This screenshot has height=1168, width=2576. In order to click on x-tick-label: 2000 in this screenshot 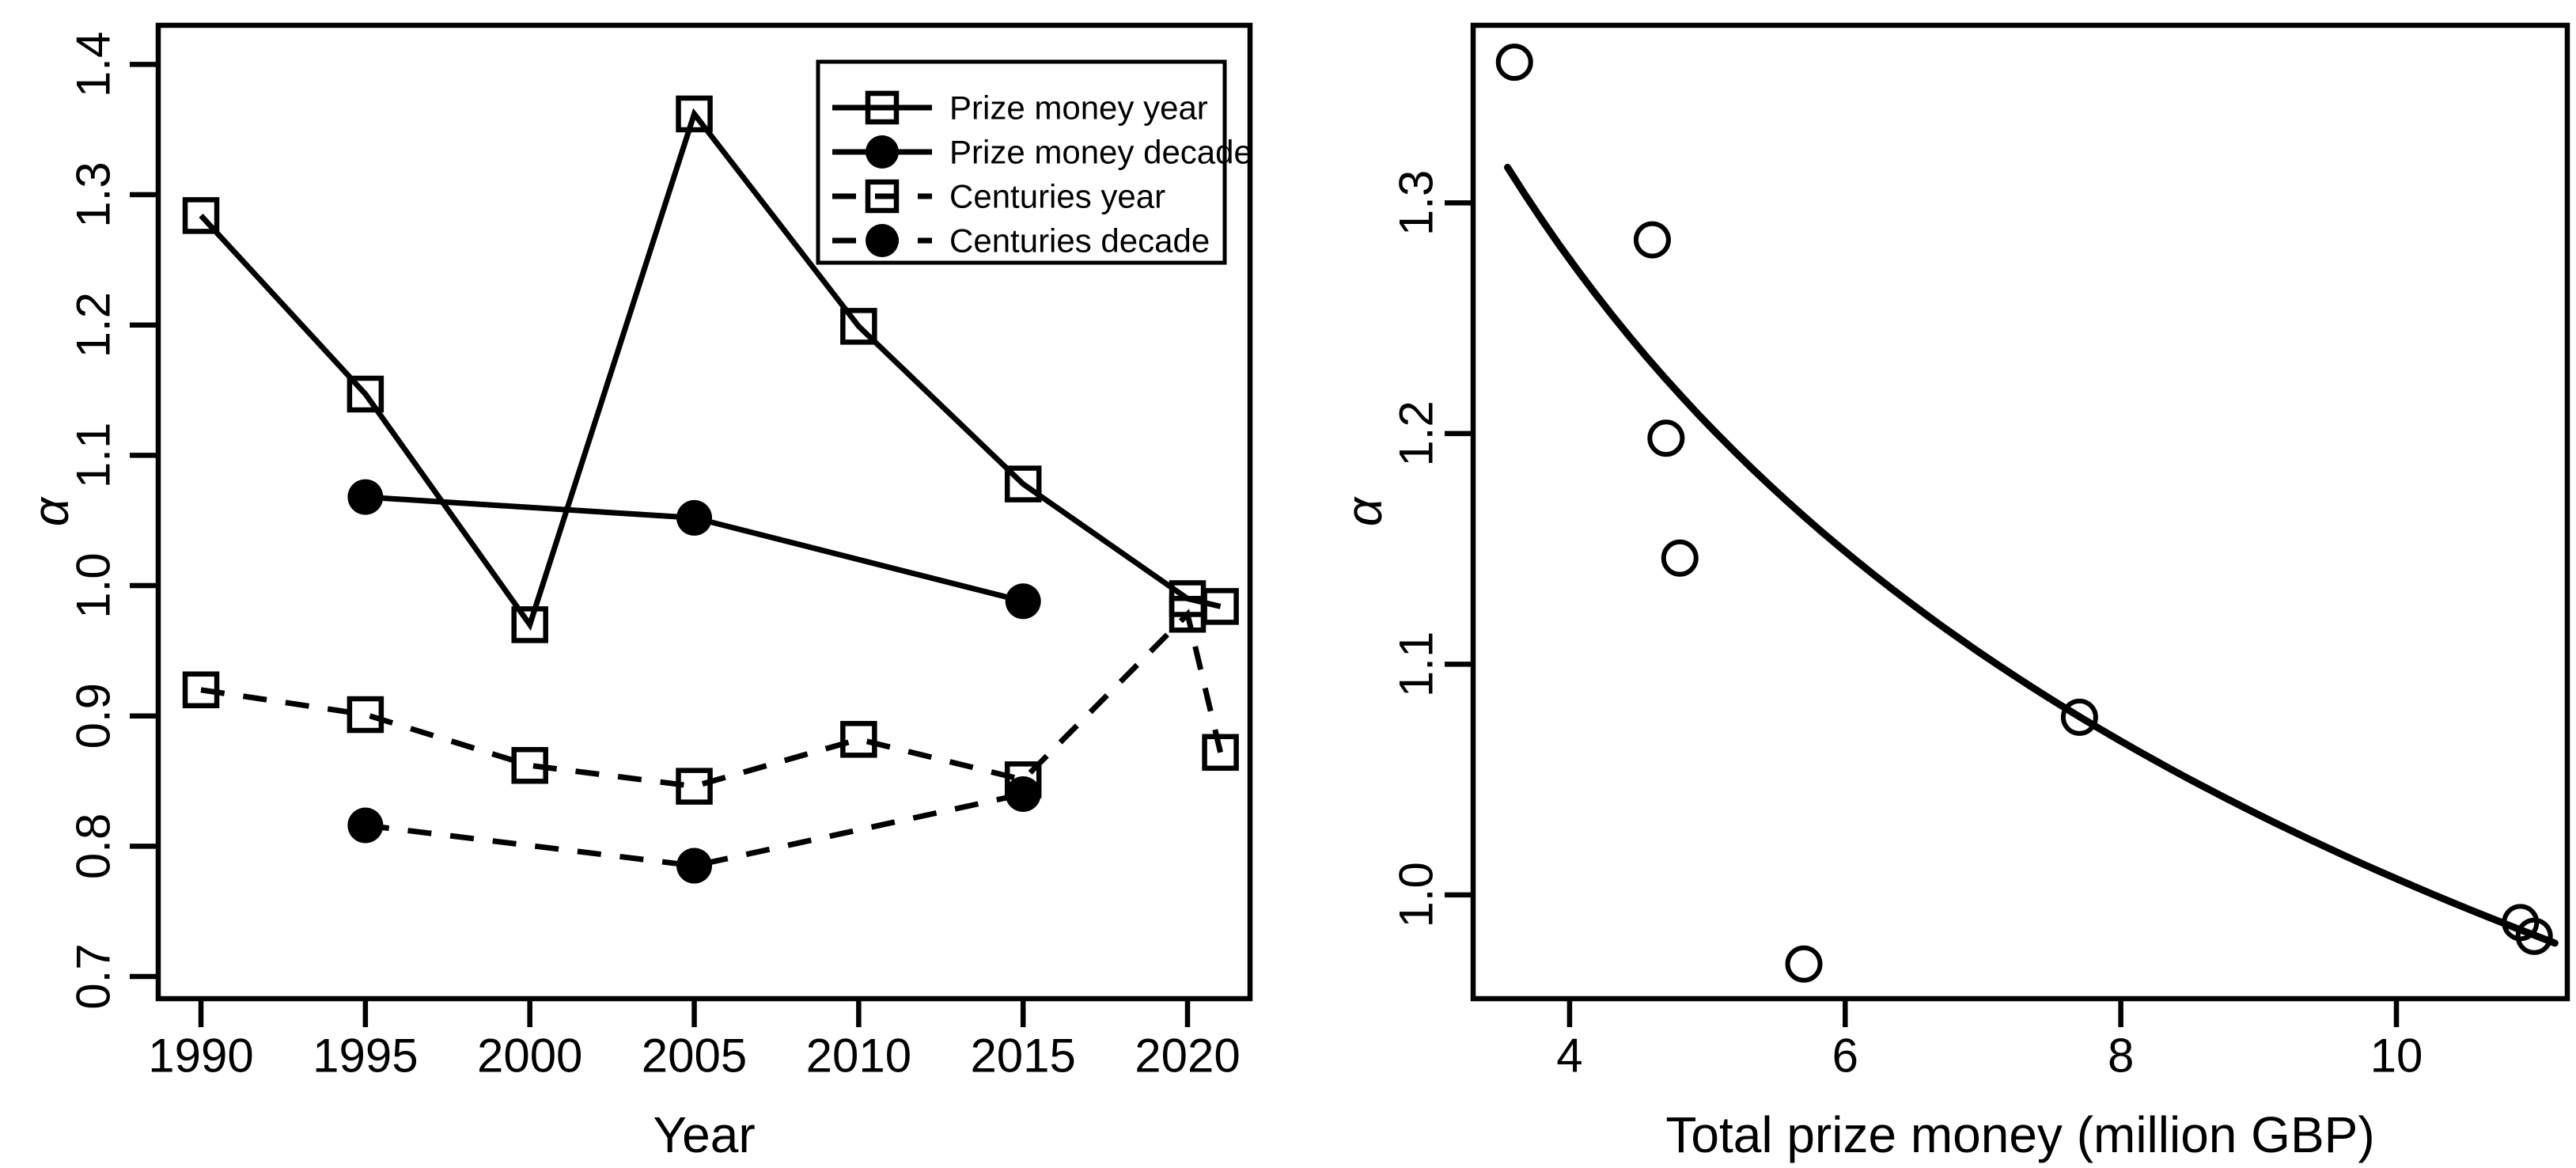, I will do `click(529, 1056)`.